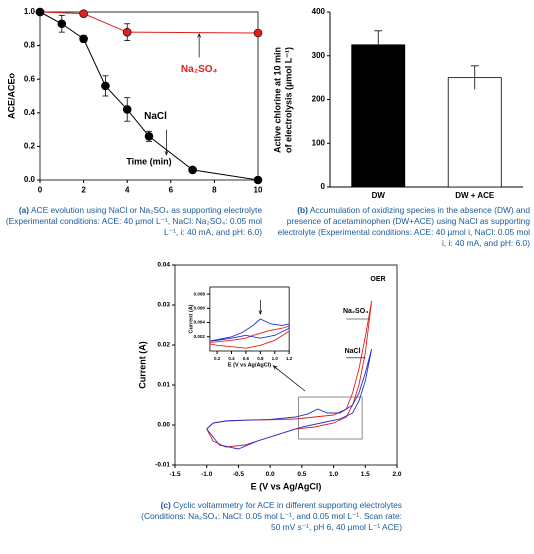  Describe the element at coordinates (162, 465) in the screenshot. I see `y-tick-label: -0.01` at that location.